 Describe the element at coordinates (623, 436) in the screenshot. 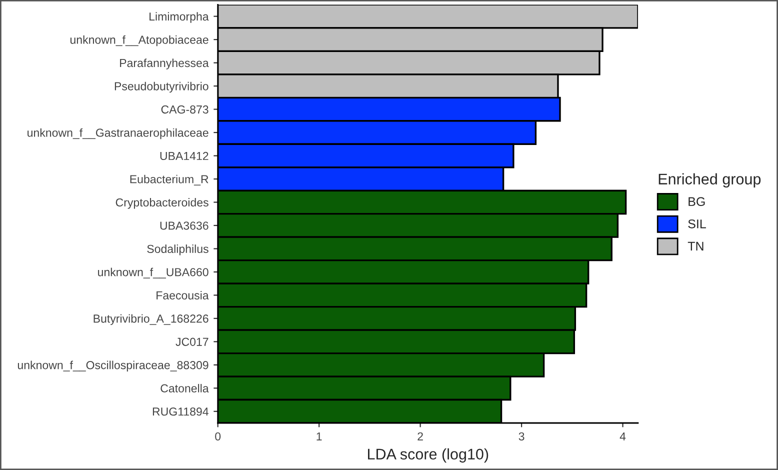

I see `x-tick-label: 4` at that location.